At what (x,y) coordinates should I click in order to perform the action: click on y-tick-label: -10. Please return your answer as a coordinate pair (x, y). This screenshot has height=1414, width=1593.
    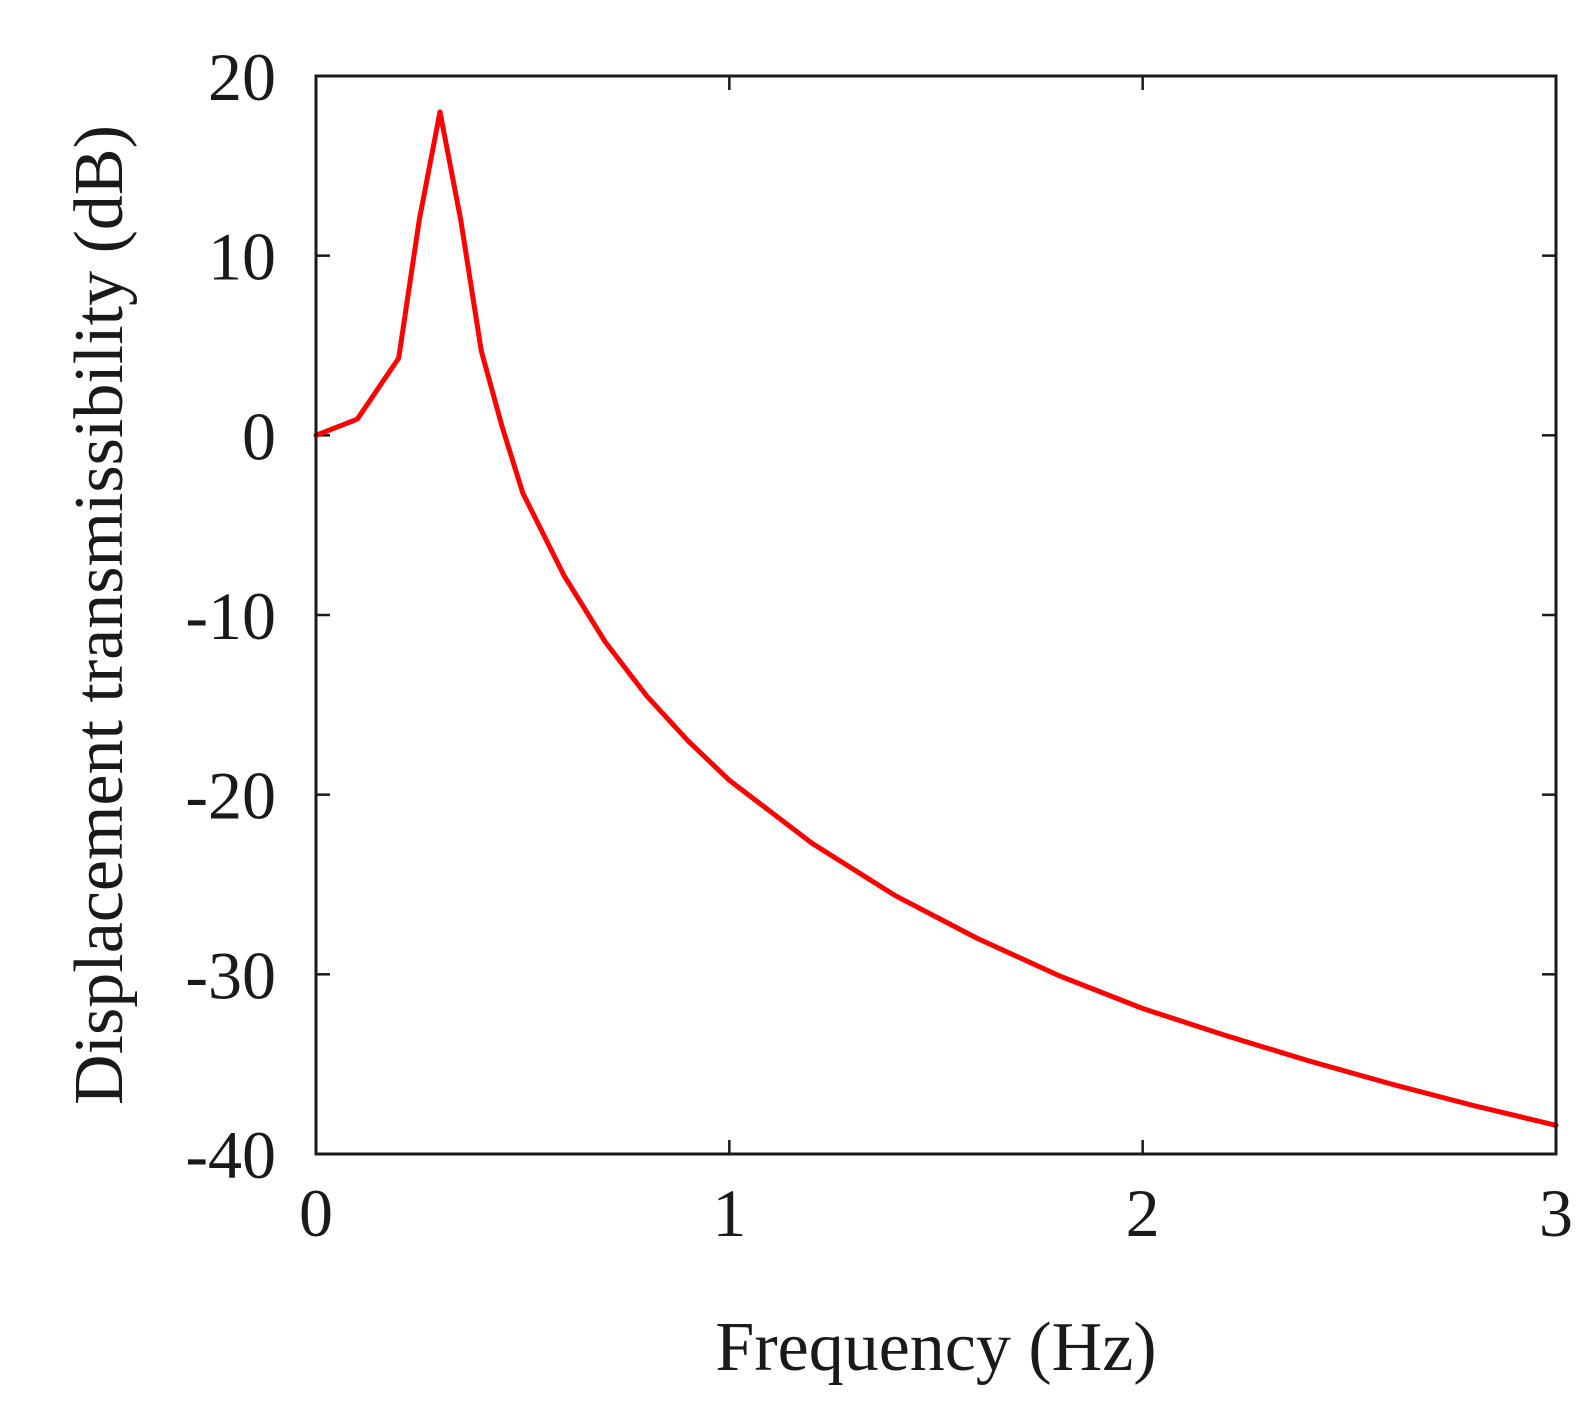
    Looking at the image, I should click on (230, 616).